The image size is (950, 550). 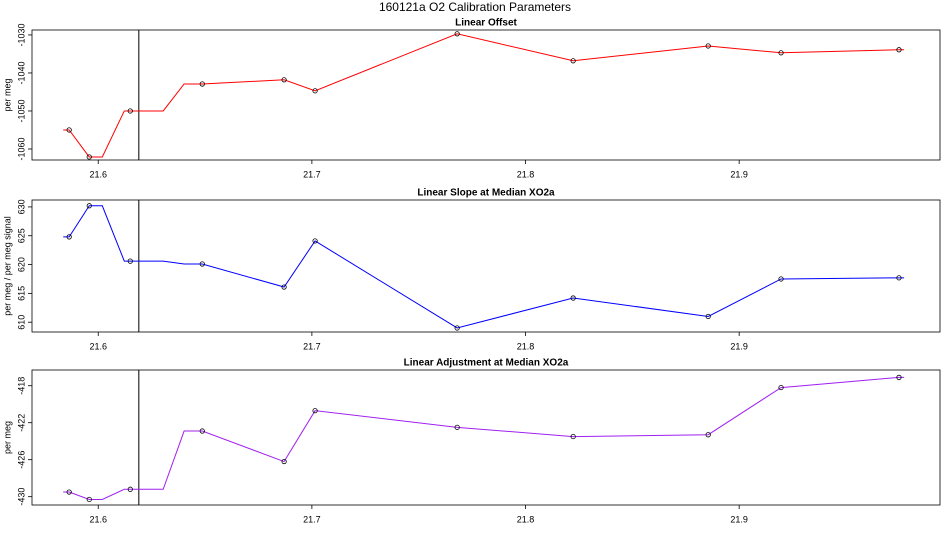 What do you see at coordinates (486, 23) in the screenshot?
I see `panel-title: Linear Offset` at bounding box center [486, 23].